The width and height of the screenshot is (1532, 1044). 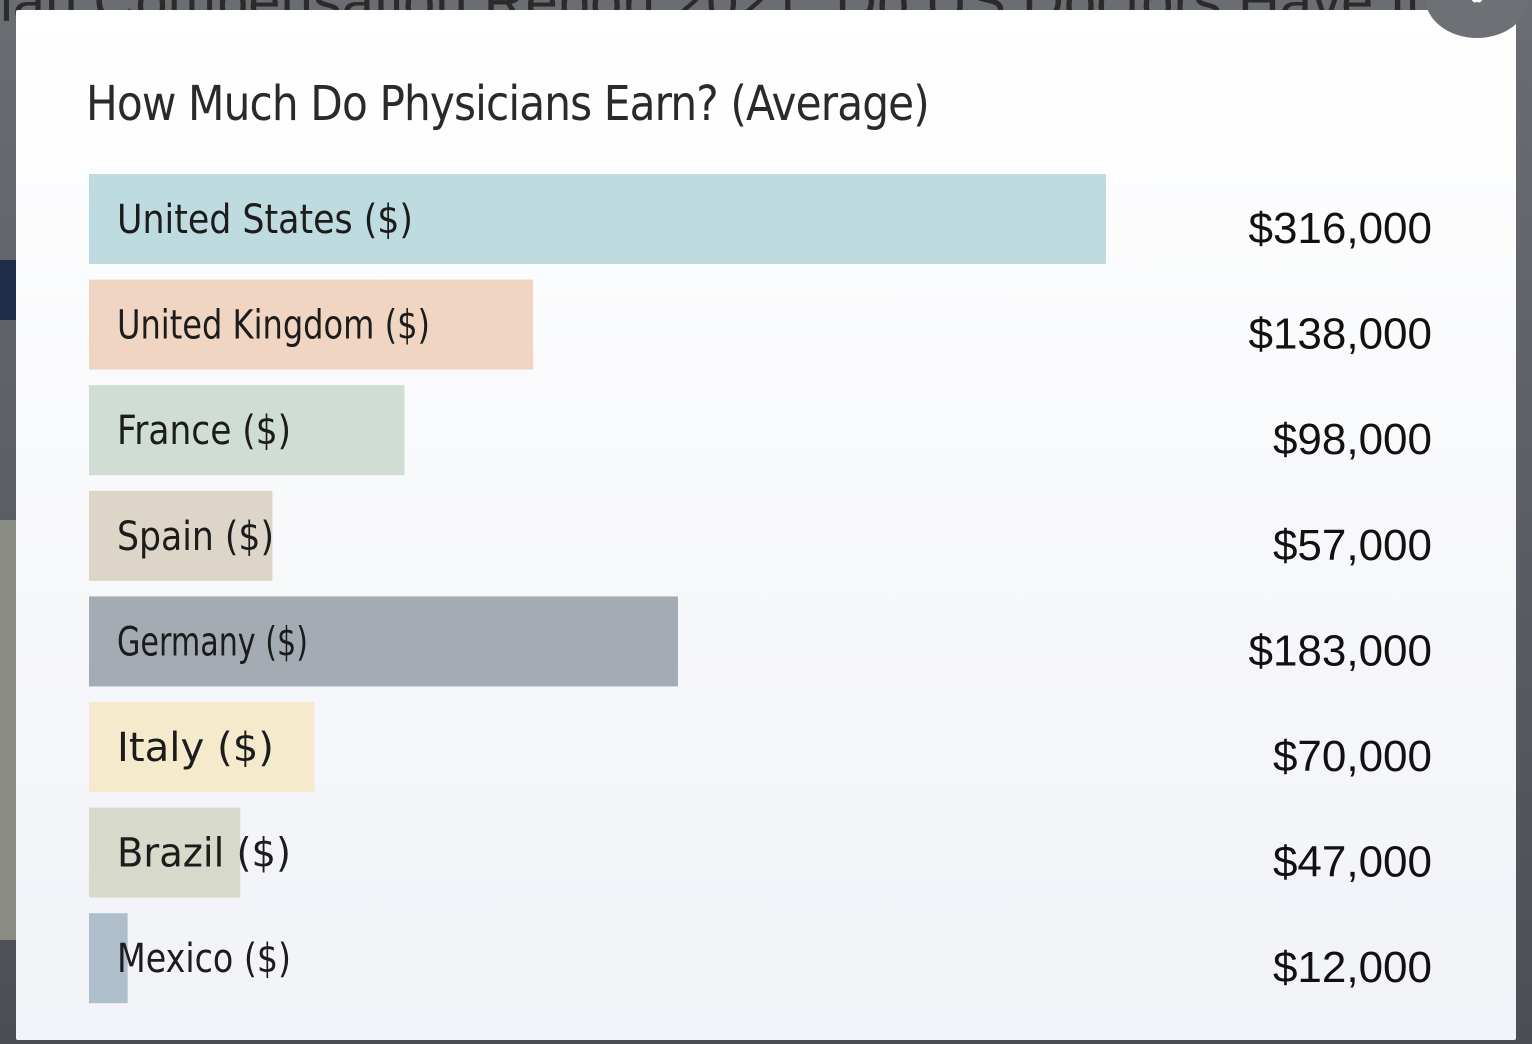 What do you see at coordinates (1352, 756) in the screenshot?
I see `value-label-italy: $70,000` at bounding box center [1352, 756].